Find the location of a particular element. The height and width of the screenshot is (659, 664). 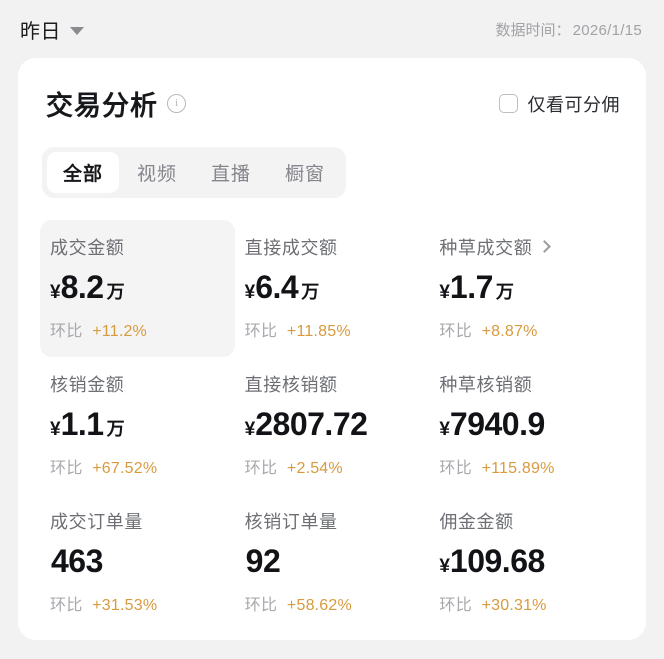

metric-number: 463 is located at coordinates (77, 561).